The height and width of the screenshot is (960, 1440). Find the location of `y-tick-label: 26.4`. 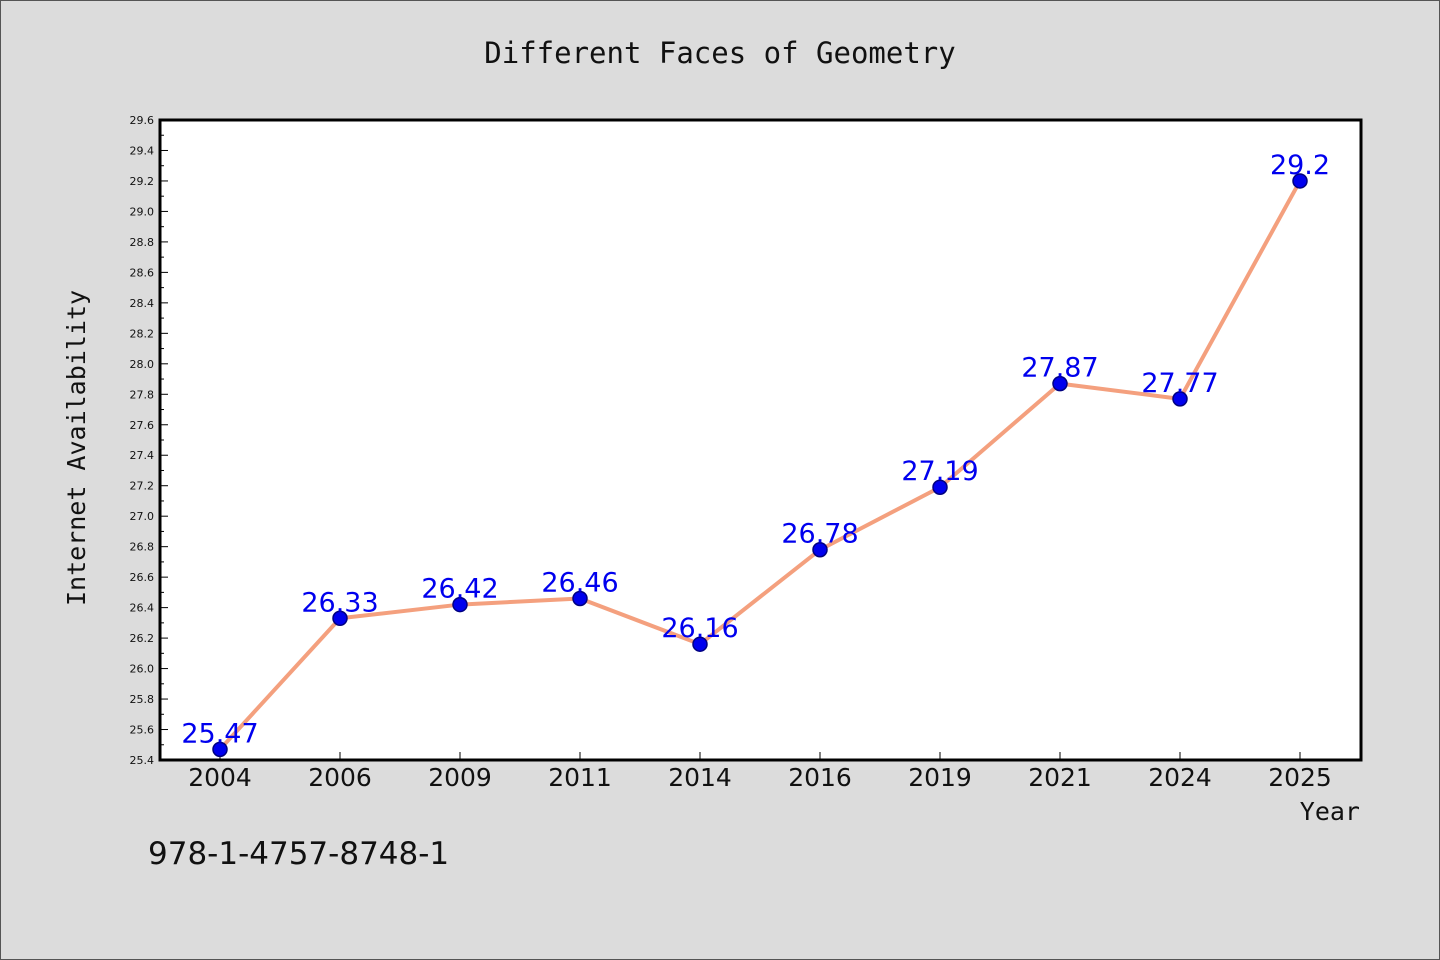

y-tick-label: 26.4 is located at coordinates (142, 608).